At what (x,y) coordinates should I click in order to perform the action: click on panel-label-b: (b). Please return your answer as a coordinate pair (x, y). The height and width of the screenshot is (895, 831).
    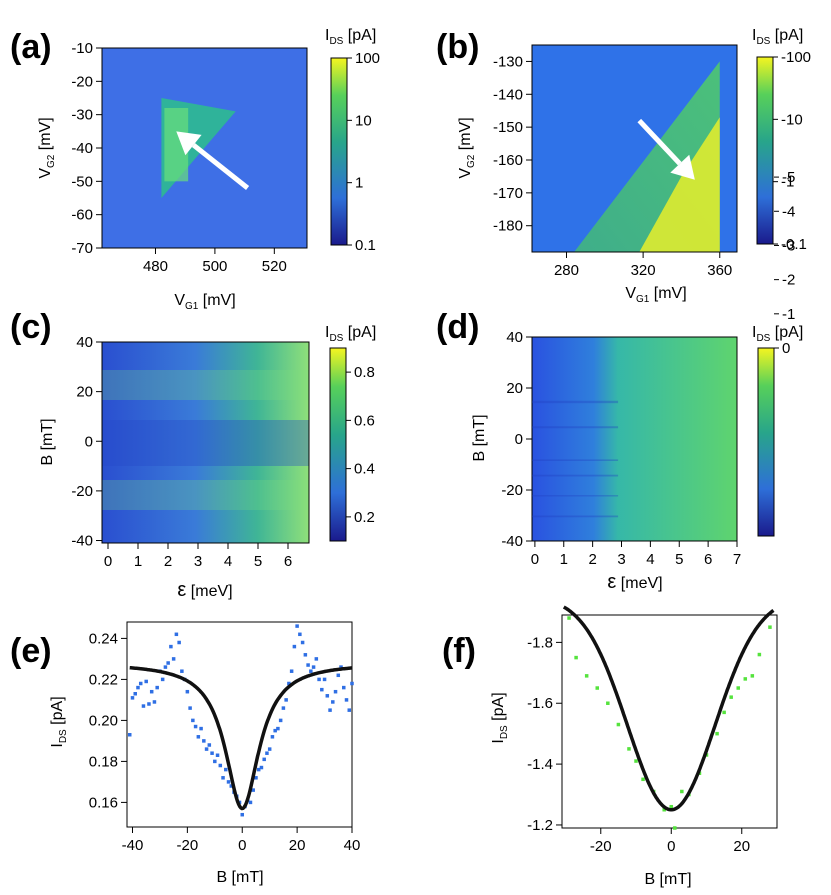
    Looking at the image, I should click on (457, 47).